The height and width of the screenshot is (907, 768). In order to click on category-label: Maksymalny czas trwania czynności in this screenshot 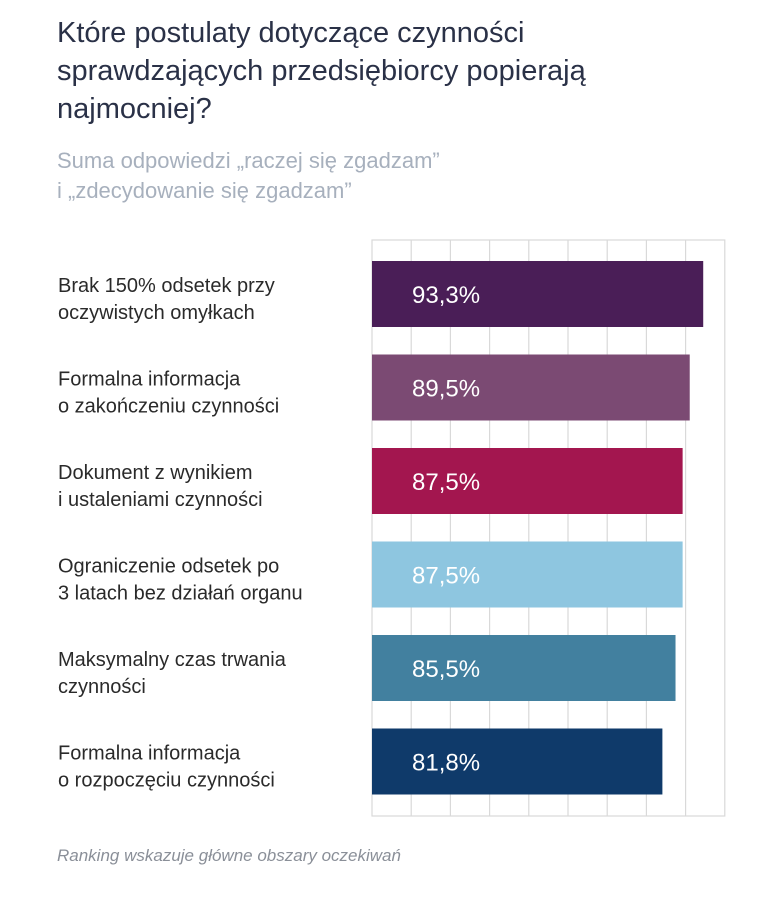, I will do `click(172, 673)`.